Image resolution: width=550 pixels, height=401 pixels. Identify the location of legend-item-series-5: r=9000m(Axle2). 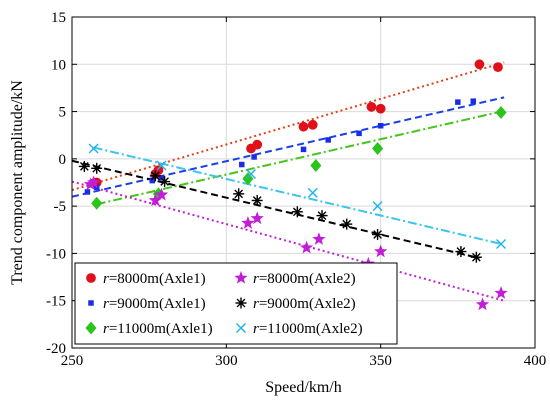
(295, 304).